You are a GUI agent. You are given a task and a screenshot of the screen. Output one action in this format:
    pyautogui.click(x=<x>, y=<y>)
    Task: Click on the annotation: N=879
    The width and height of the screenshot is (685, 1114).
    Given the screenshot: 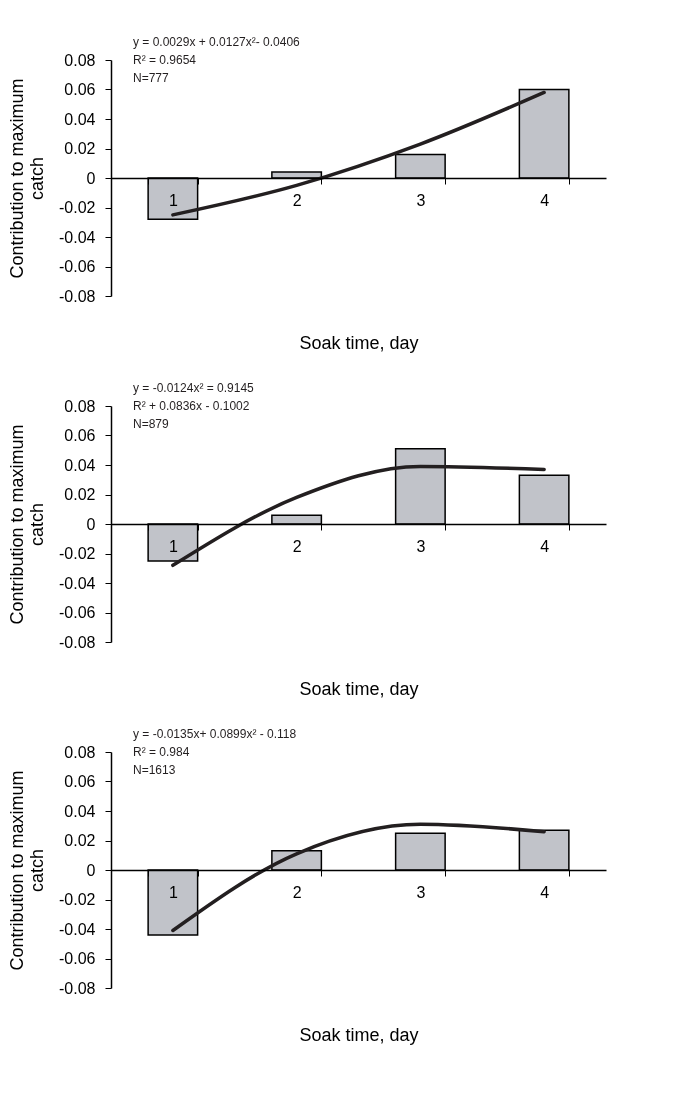 What is the action you would take?
    pyautogui.click(x=151, y=424)
    